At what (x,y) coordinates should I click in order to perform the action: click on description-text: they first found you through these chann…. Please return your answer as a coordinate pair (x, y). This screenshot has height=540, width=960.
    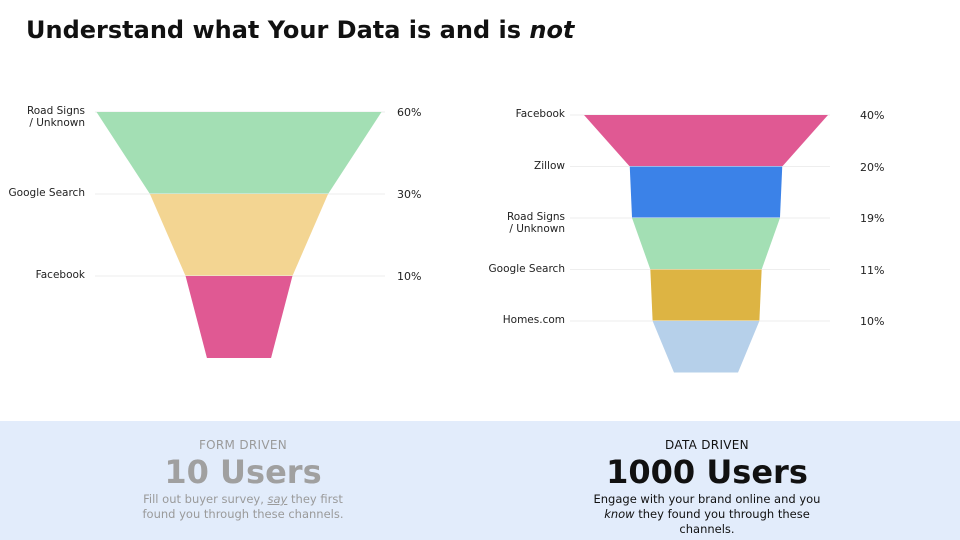
    Looking at the image, I should click on (243, 506).